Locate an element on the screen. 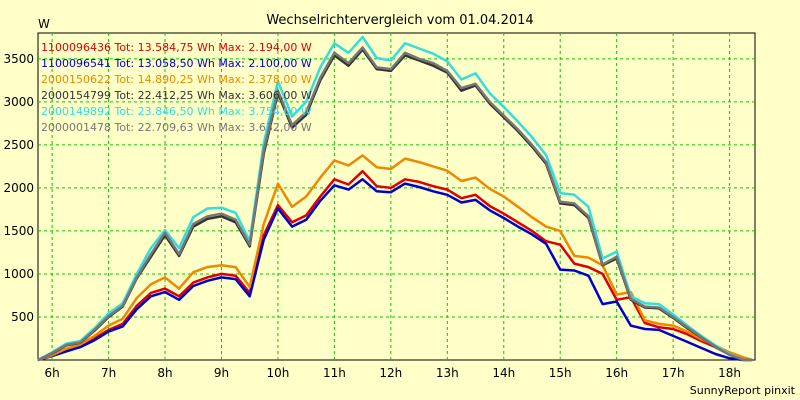  y-tick-label: 500 is located at coordinates (22, 317).